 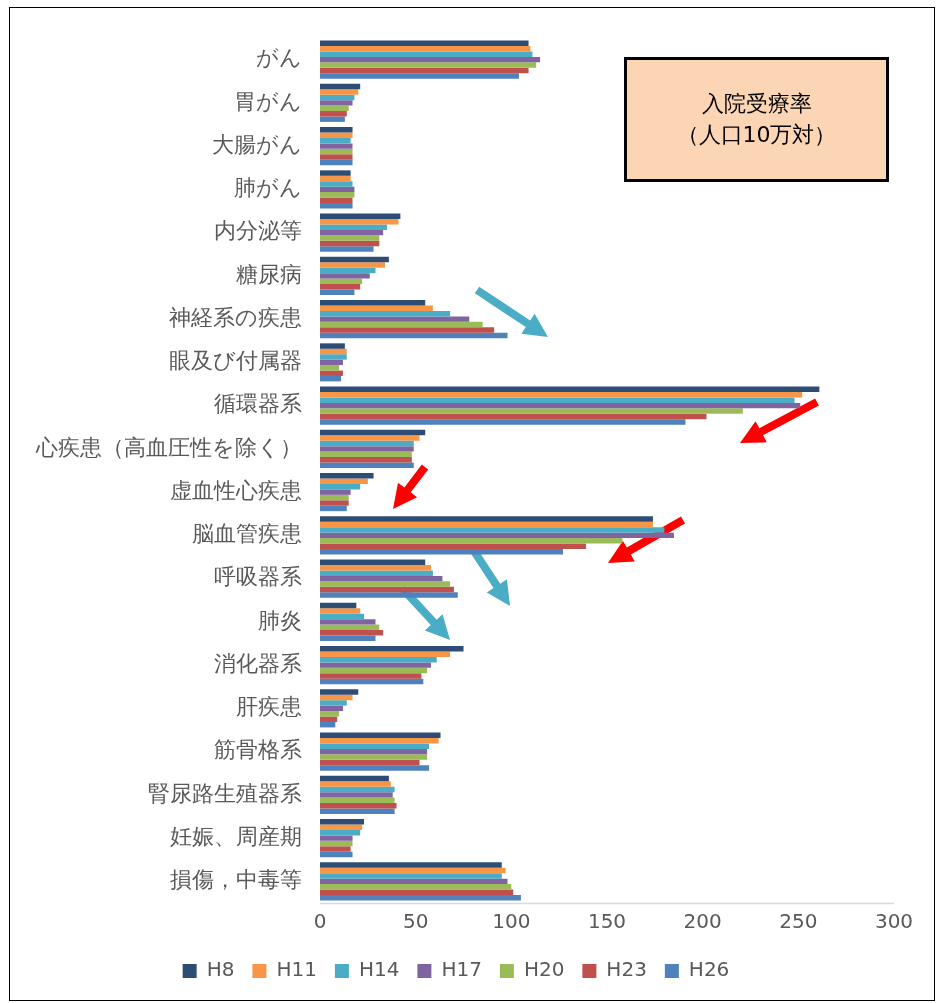 What do you see at coordinates (379, 969) in the screenshot?
I see `legend-label: H14` at bounding box center [379, 969].